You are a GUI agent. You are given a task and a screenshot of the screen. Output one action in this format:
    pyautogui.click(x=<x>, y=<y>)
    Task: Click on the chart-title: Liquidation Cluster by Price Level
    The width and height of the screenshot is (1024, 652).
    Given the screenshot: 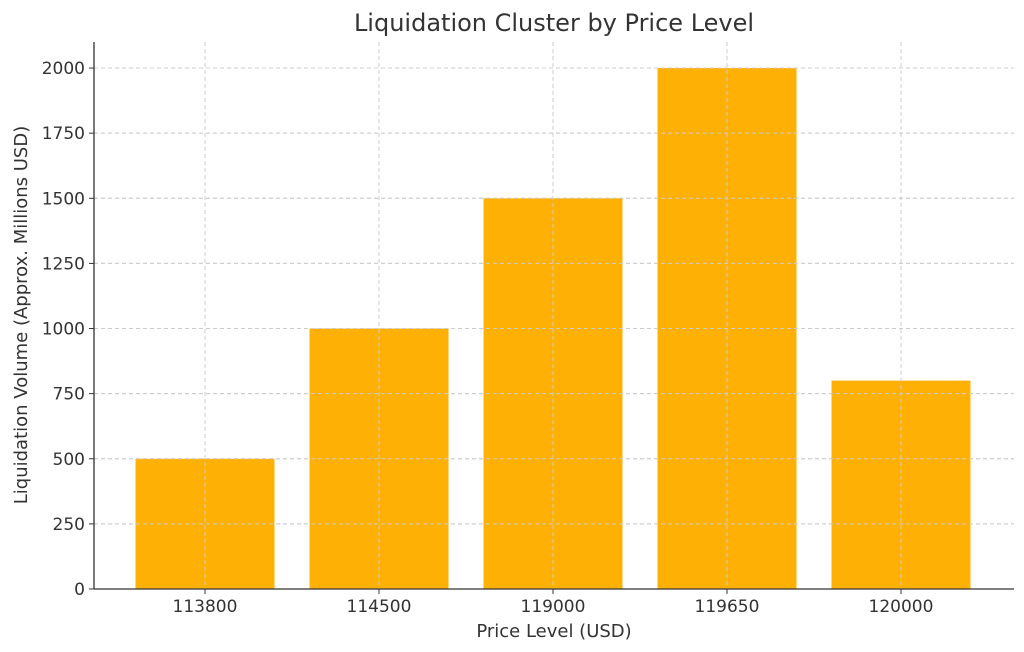 What is the action you would take?
    pyautogui.click(x=554, y=23)
    